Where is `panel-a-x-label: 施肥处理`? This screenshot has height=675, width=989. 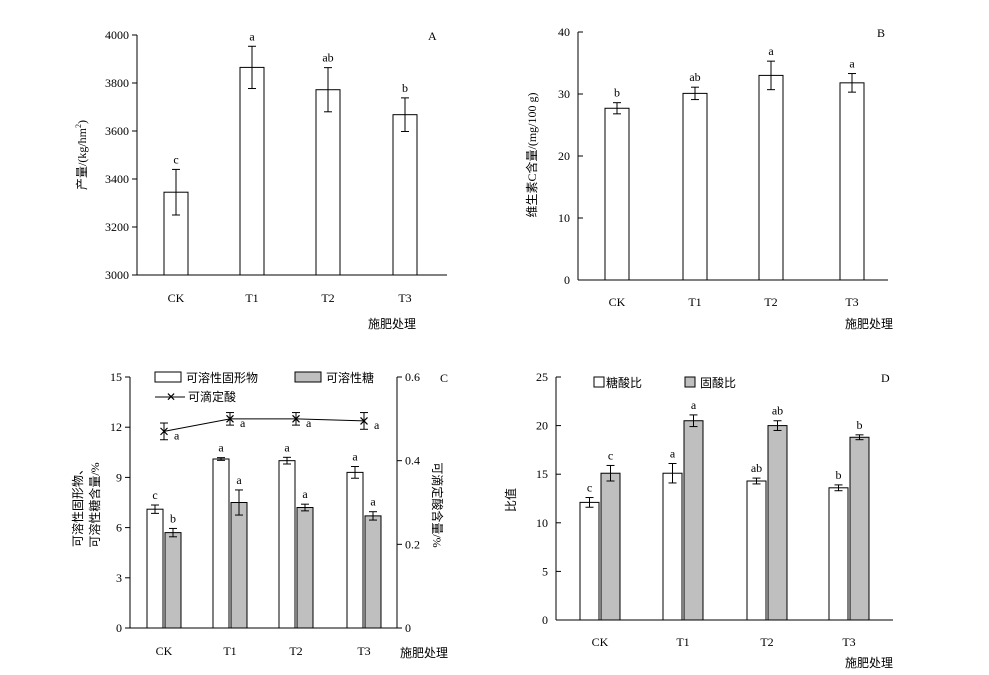 panel-a-x-label: 施肥处理 is located at coordinates (392, 324).